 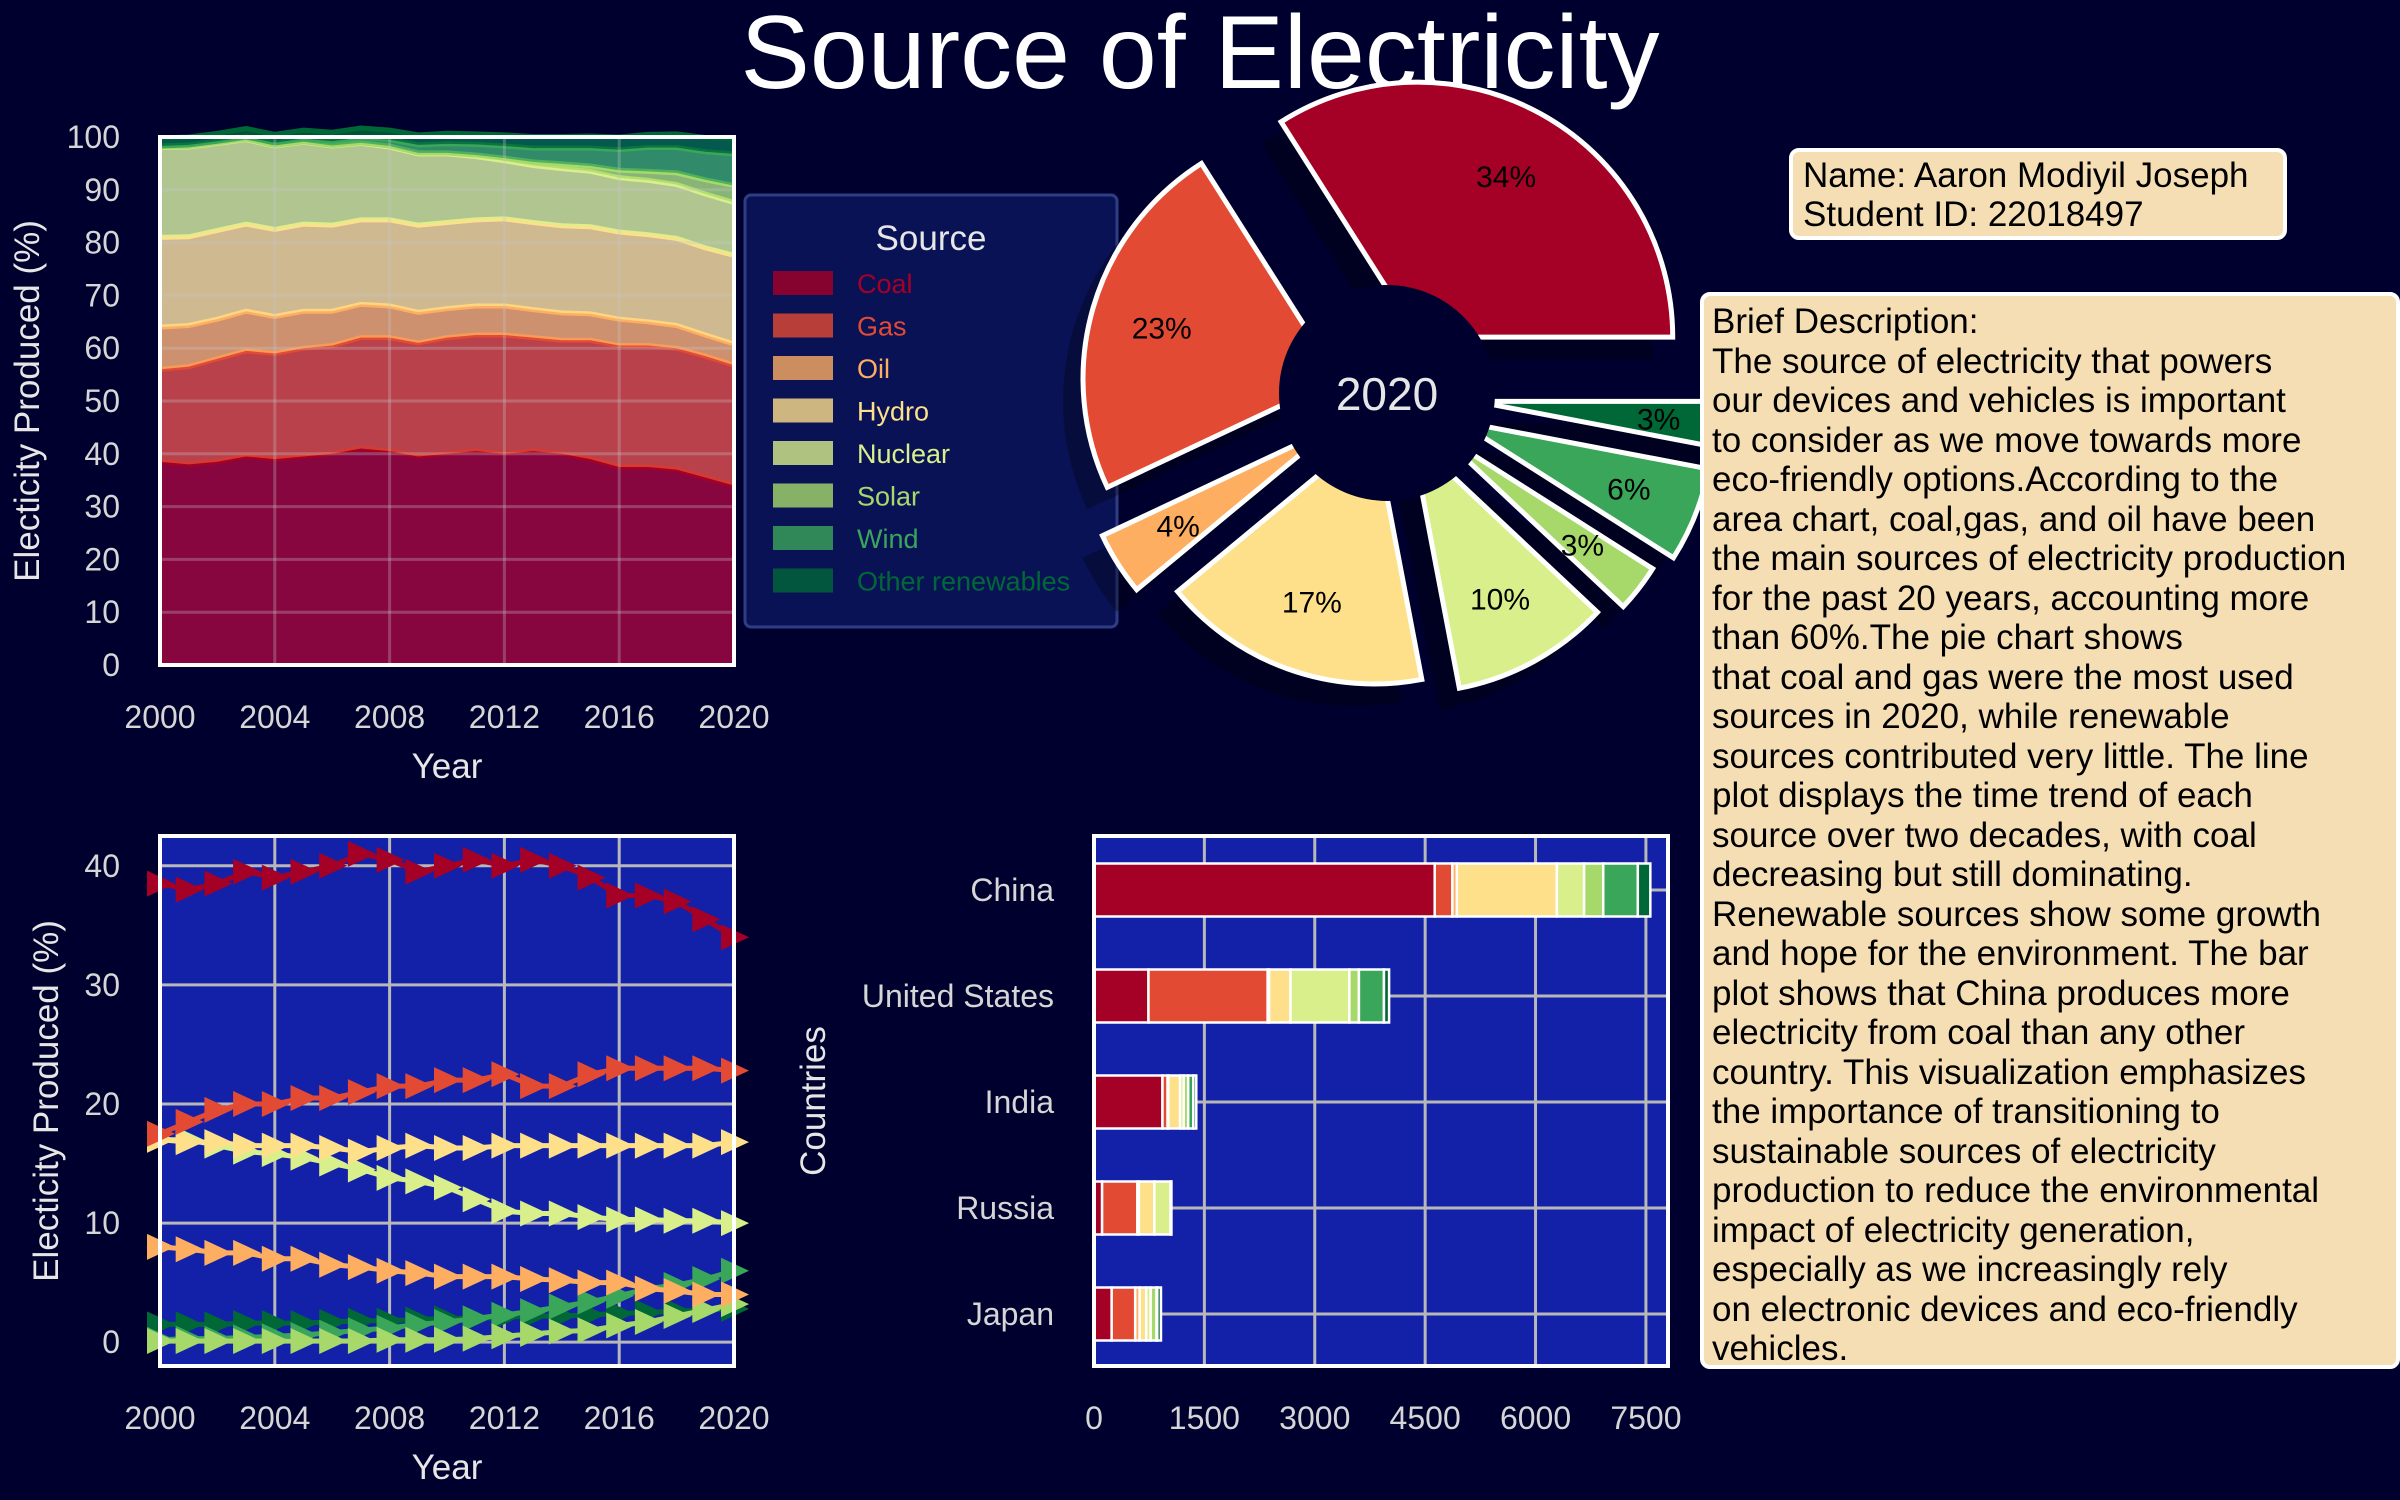 I want to click on bar-segment-japan-other-renewables, so click(x=1159, y=1314).